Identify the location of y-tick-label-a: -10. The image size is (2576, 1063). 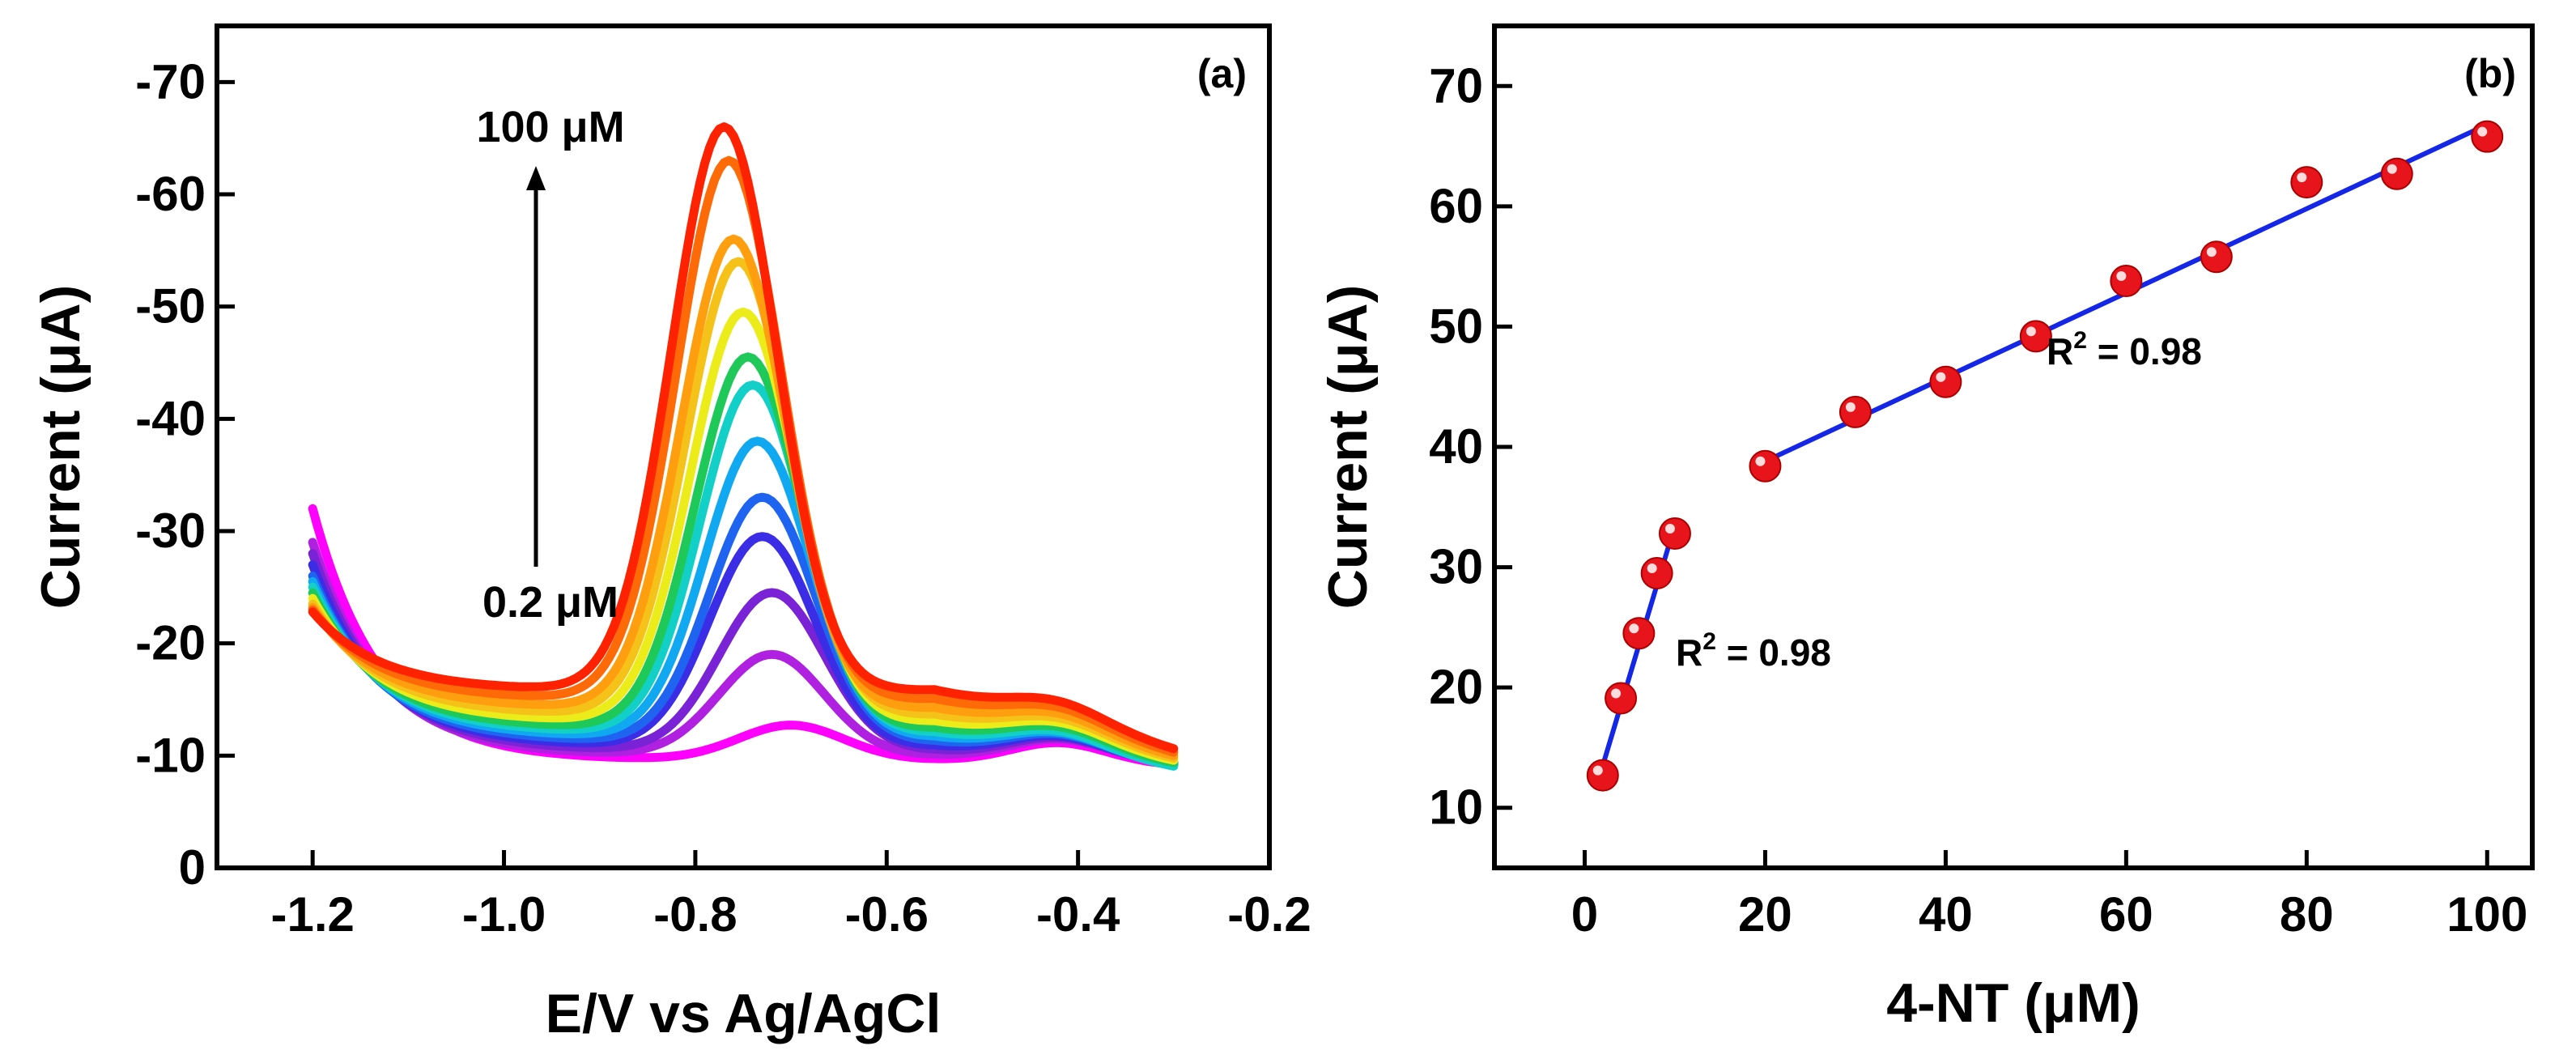
(170, 755).